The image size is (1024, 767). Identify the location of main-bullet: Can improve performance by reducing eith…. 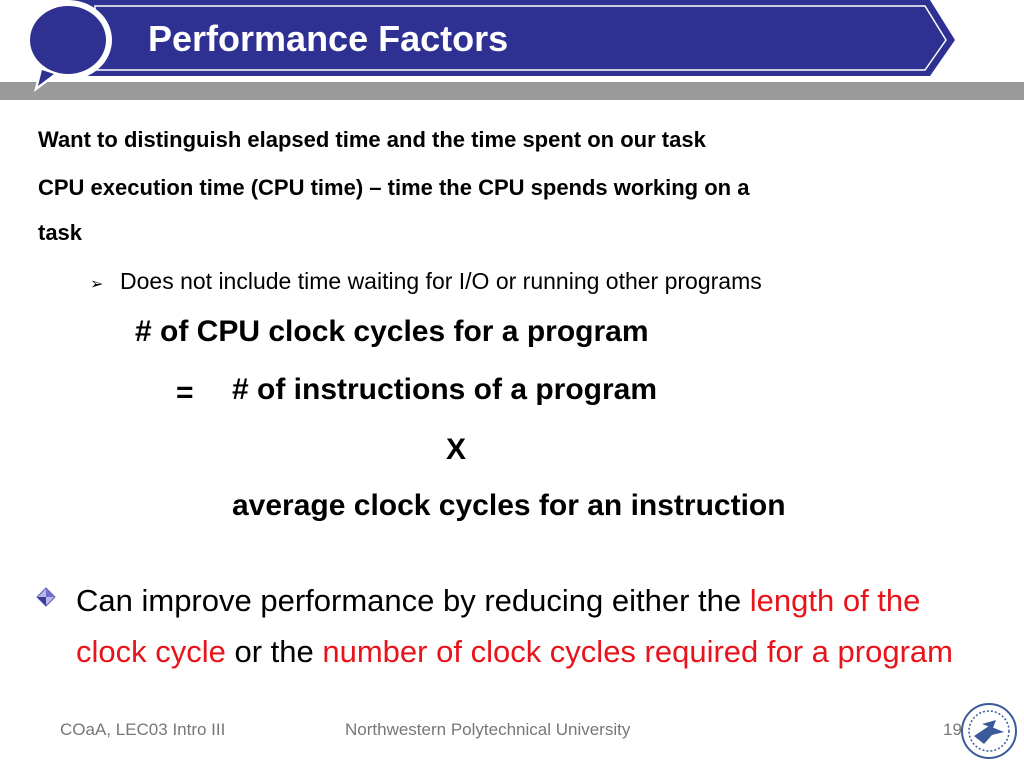
(511, 626).